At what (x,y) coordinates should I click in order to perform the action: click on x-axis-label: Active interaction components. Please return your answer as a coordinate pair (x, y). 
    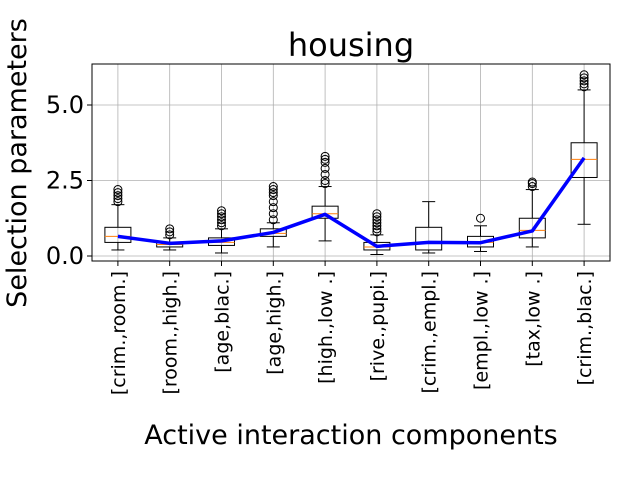
    Looking at the image, I should click on (351, 435).